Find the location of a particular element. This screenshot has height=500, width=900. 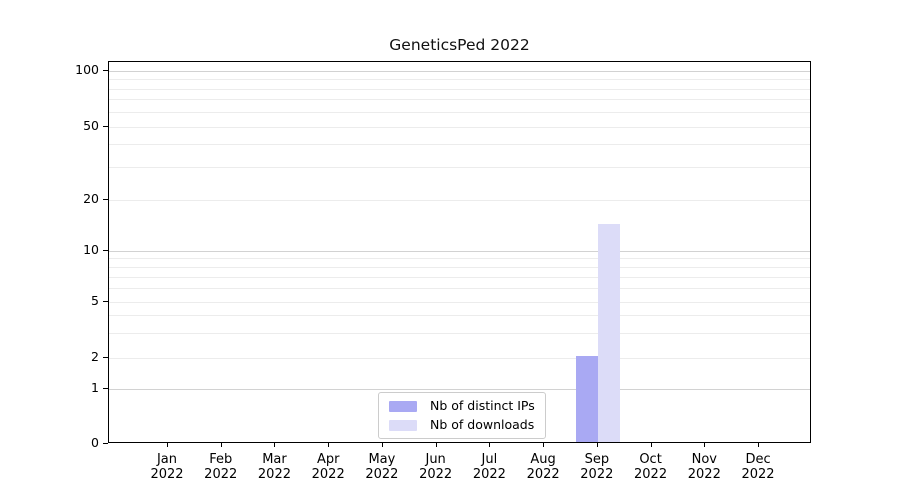

x-tick-label-sep: Sep 2022 is located at coordinates (597, 467).